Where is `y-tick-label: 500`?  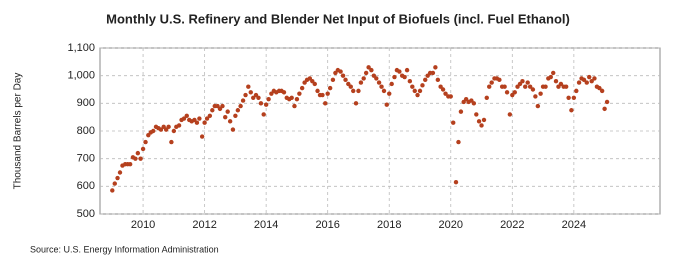
y-tick-label: 500 is located at coordinates (86, 214).